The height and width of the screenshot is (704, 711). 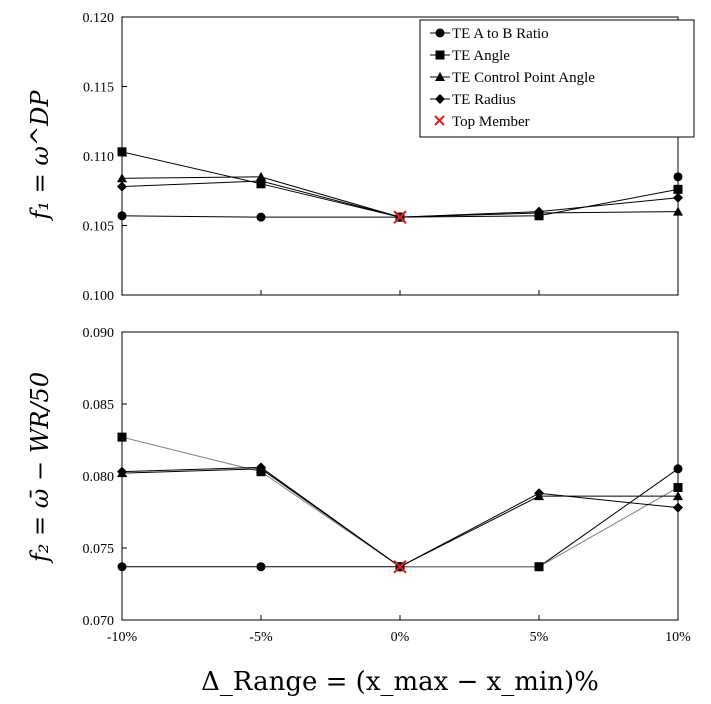 What do you see at coordinates (484, 100) in the screenshot?
I see `legend-label: TE Radius` at bounding box center [484, 100].